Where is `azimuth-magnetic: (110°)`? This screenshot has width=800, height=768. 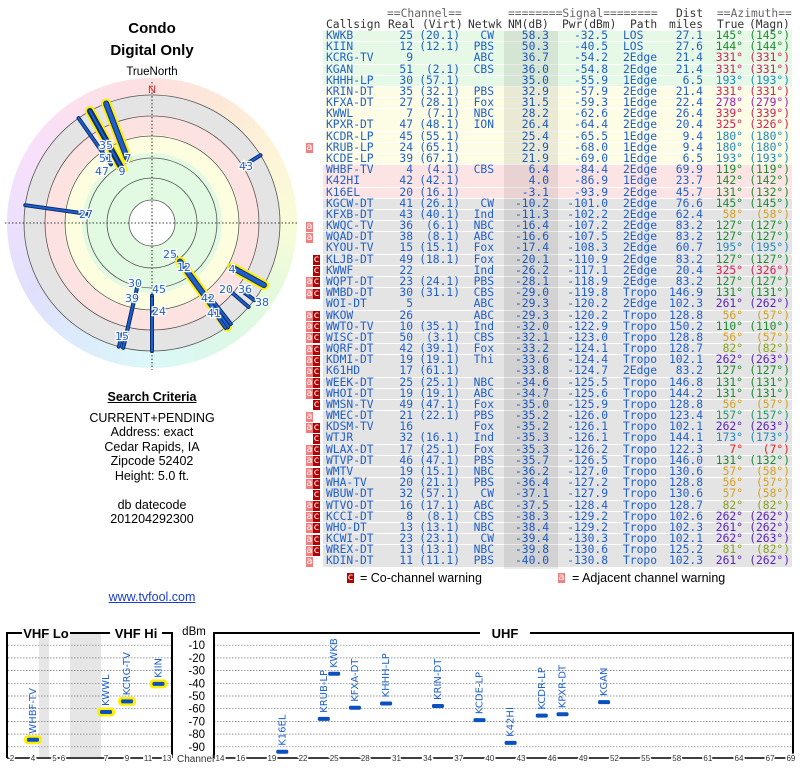
azimuth-magnetic: (110°) is located at coordinates (769, 326).